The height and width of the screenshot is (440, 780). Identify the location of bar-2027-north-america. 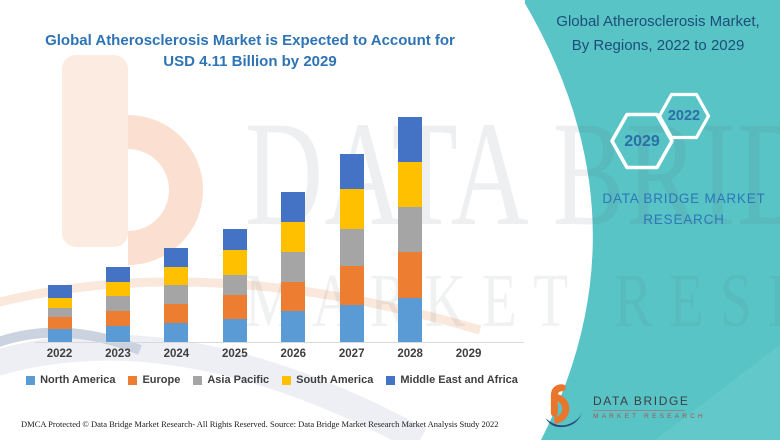
(351, 323).